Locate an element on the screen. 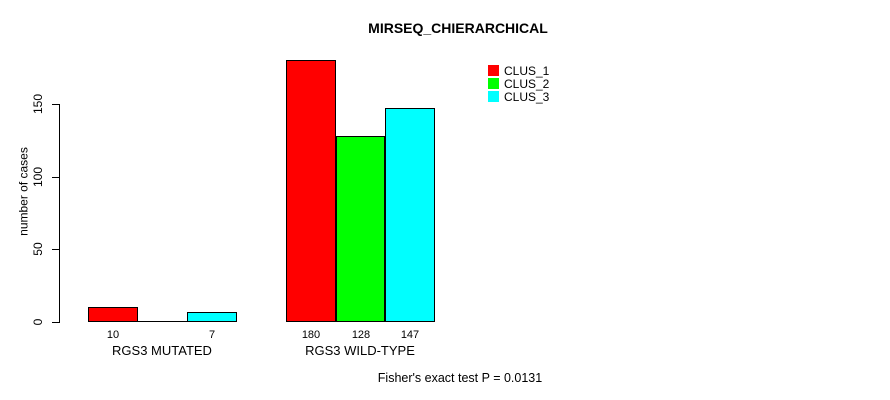 This screenshot has width=890, height=400. bar-value-label: 7 is located at coordinates (212, 335).